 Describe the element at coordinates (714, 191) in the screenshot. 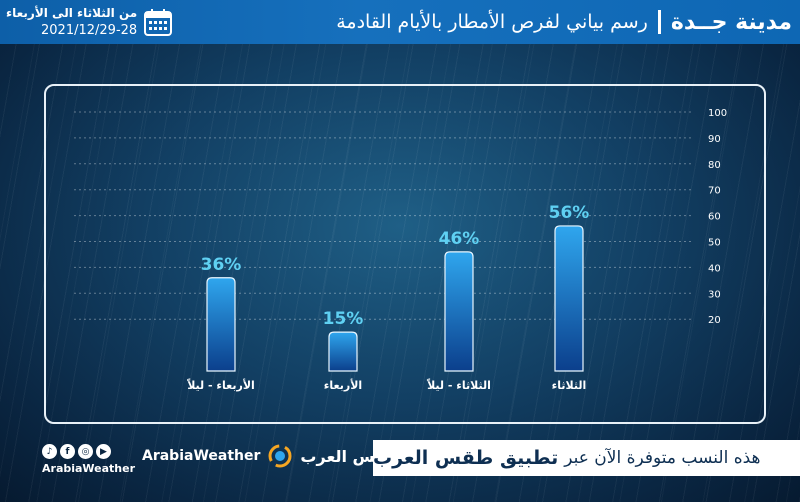

I see `y-tick-label: 70` at that location.